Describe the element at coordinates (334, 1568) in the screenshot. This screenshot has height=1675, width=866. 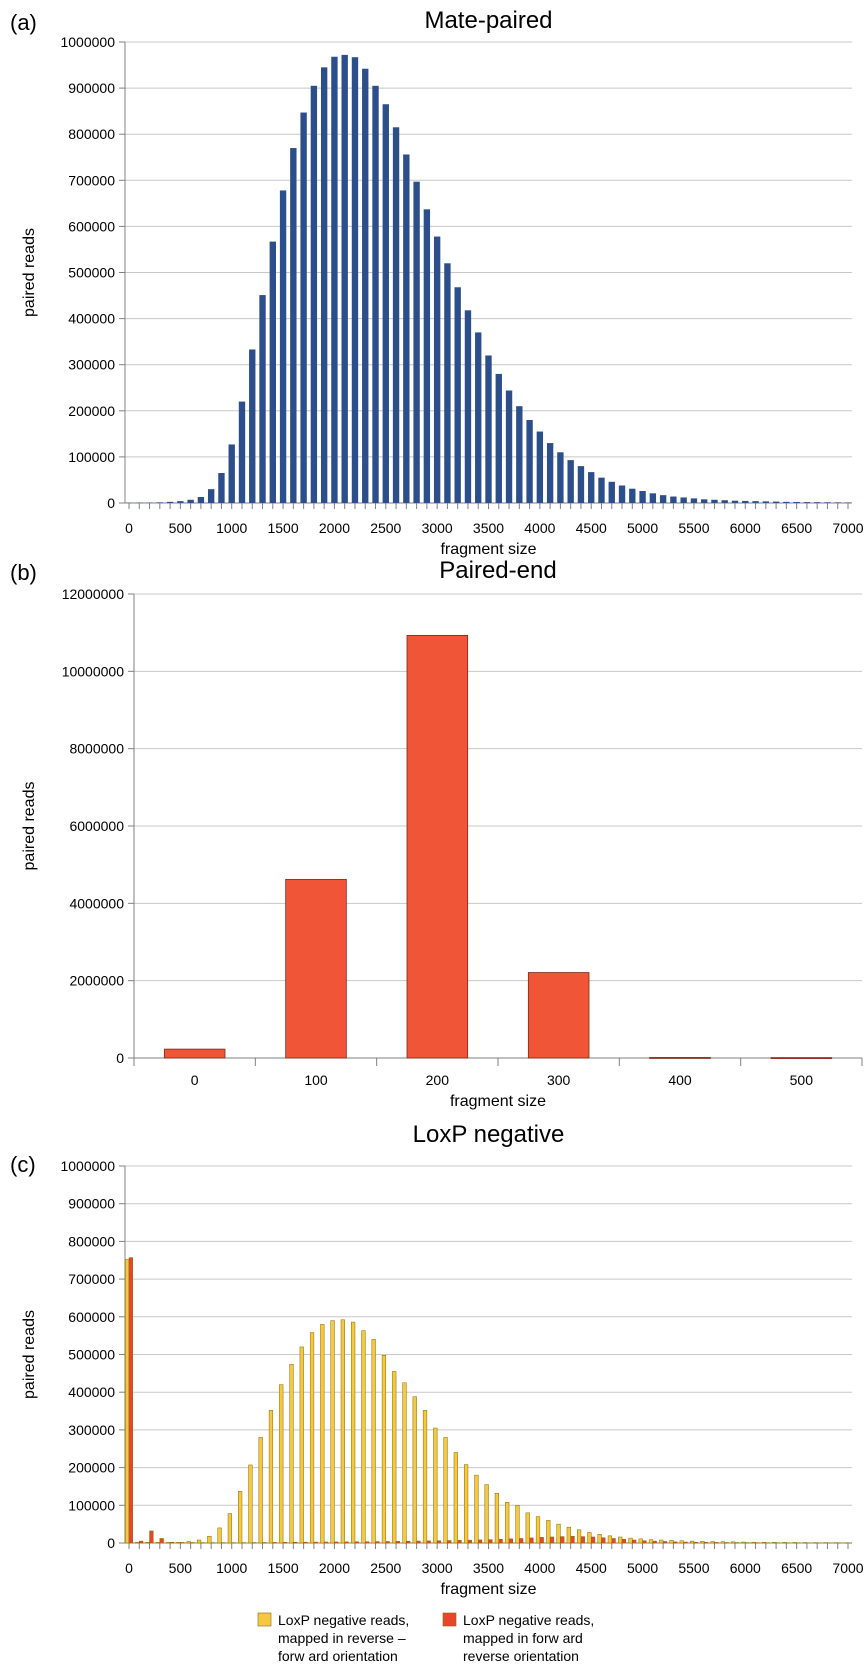
I see `x-tick-label: 2000` at that location.